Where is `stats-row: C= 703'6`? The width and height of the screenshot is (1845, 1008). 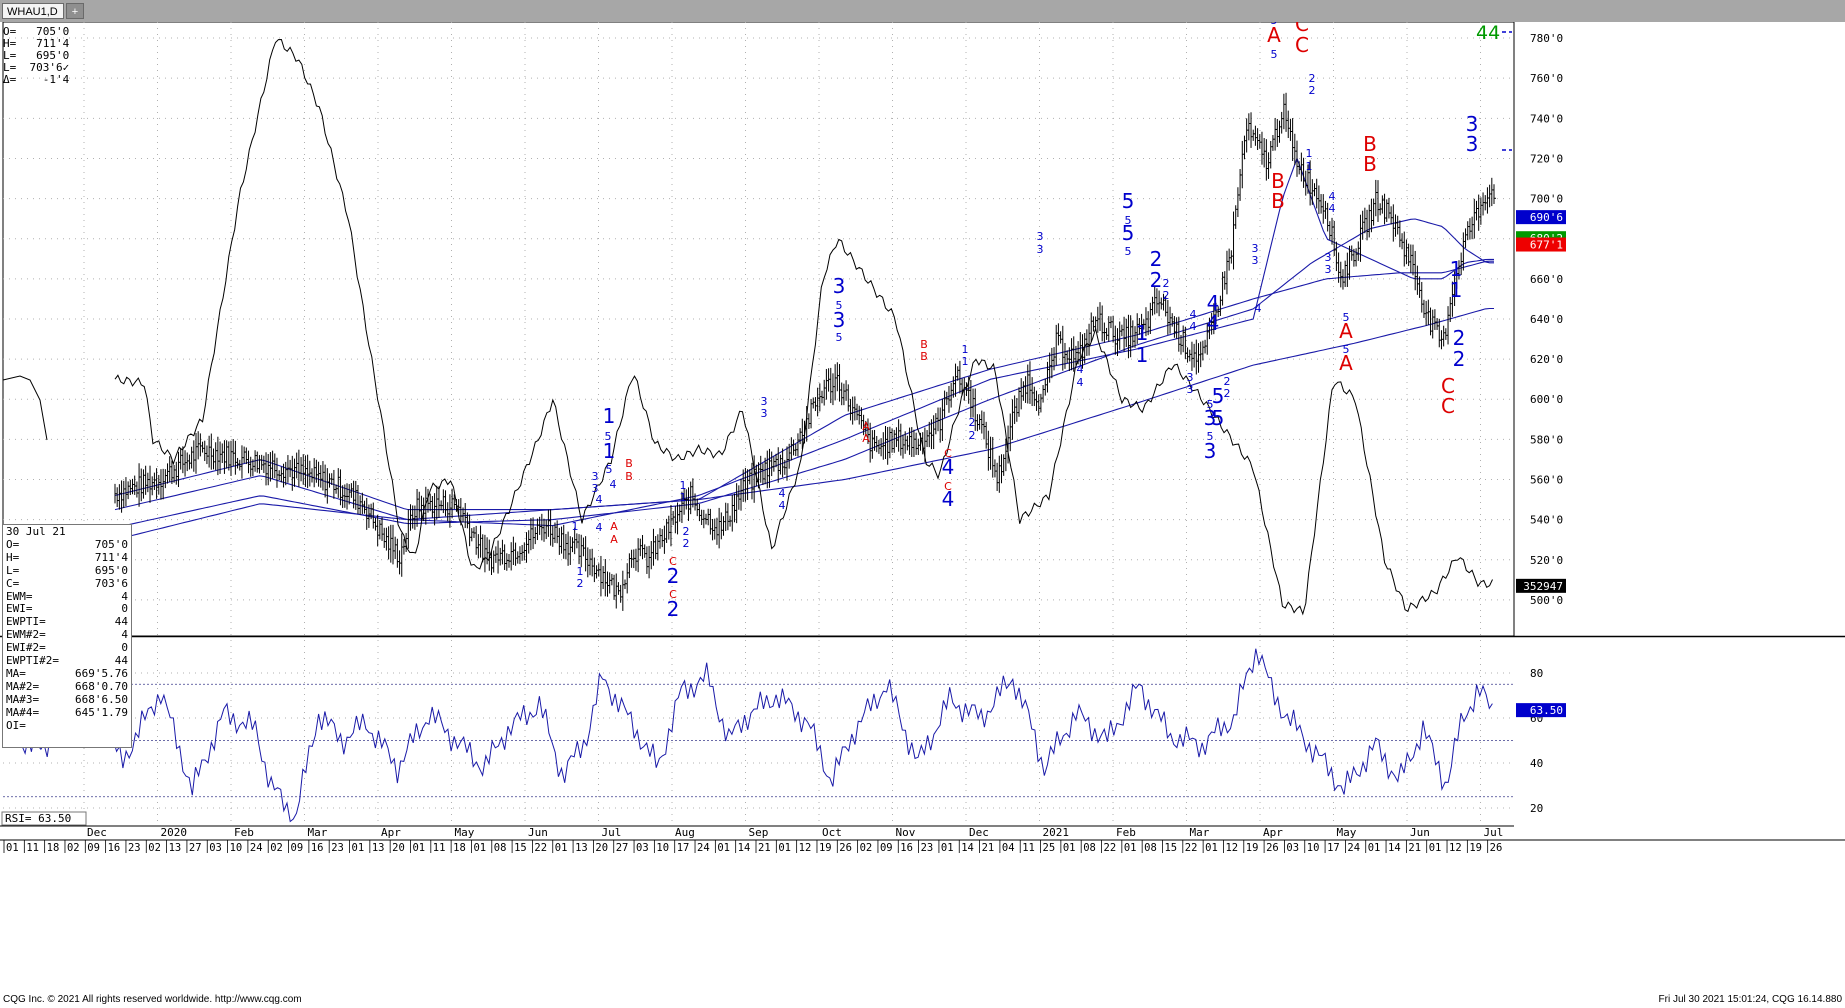 stats-row: C= 703'6 is located at coordinates (67, 584).